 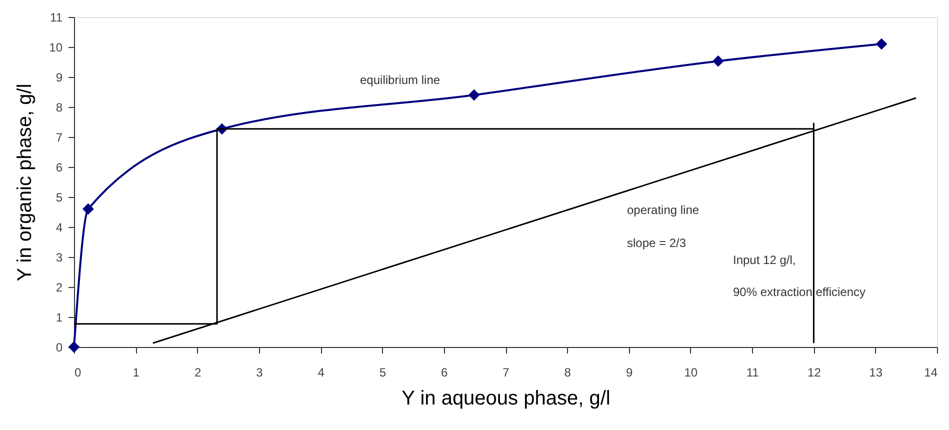 What do you see at coordinates (25, 183) in the screenshot?
I see `y-axis-title: Y in organic phase, g/l` at bounding box center [25, 183].